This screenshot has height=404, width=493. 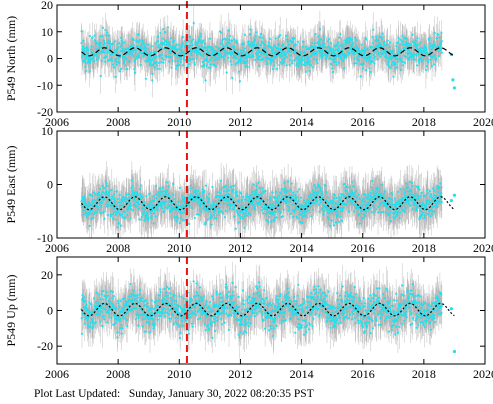 I want to click on y-axis-label: P549 East (mm), so click(x=11, y=185).